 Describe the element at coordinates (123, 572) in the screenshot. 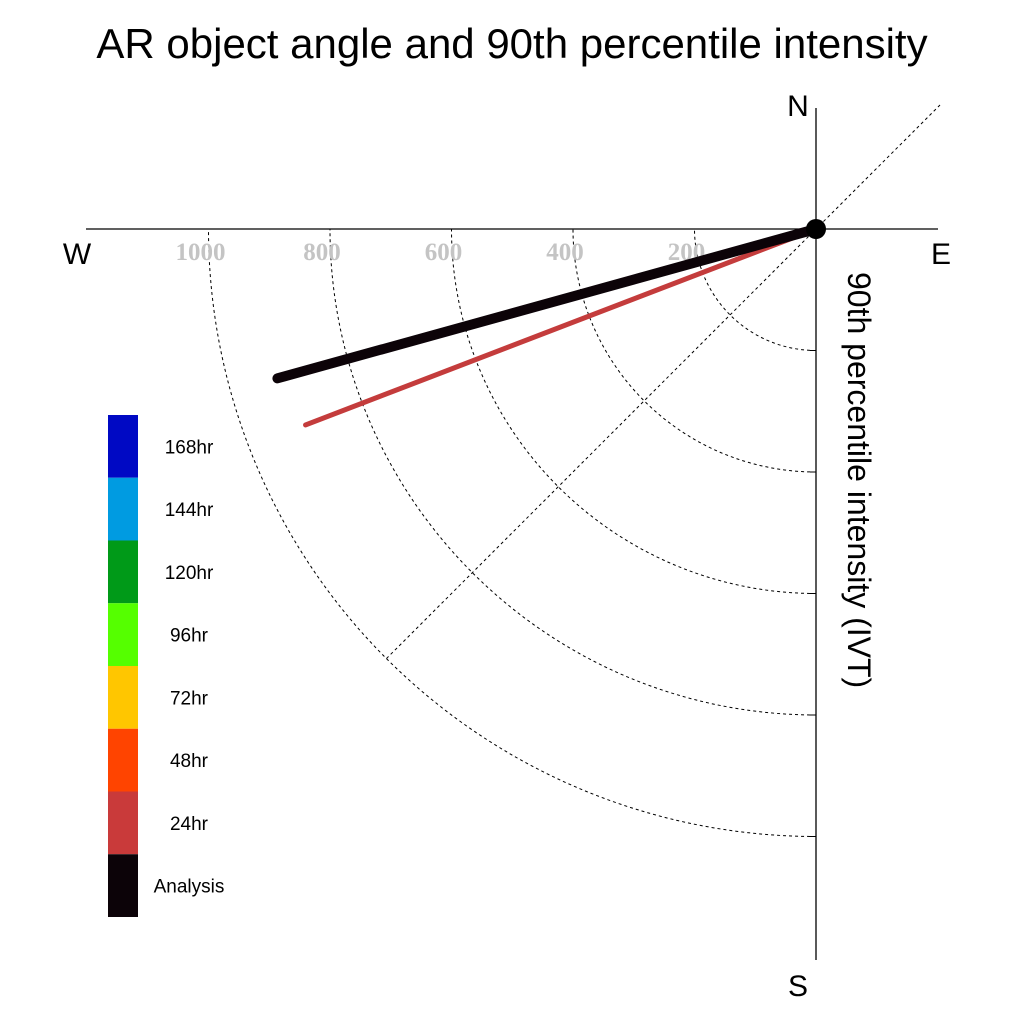

I see `legend-swatch-120hr` at that location.